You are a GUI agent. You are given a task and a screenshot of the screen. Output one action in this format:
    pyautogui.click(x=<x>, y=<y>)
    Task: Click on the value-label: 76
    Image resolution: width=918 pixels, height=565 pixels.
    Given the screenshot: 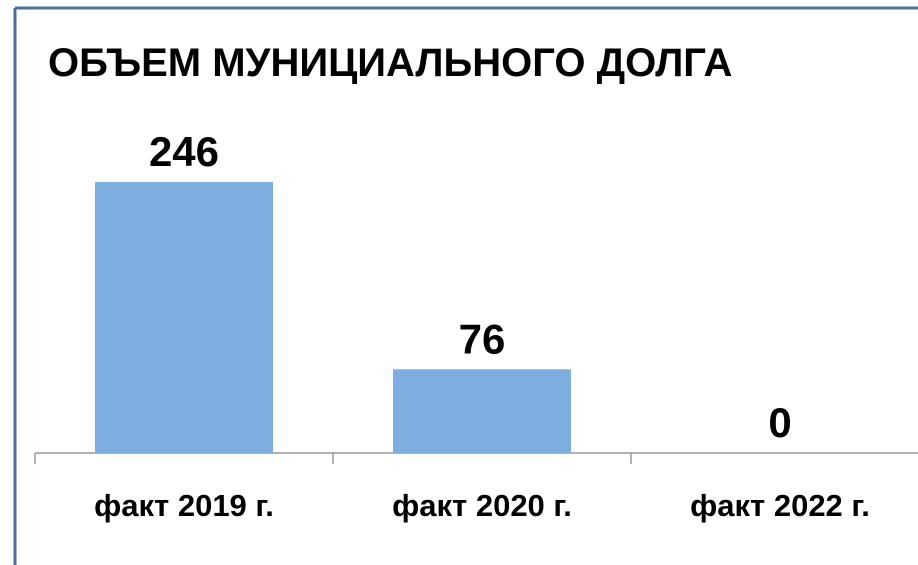 What is the action you would take?
    pyautogui.click(x=482, y=338)
    